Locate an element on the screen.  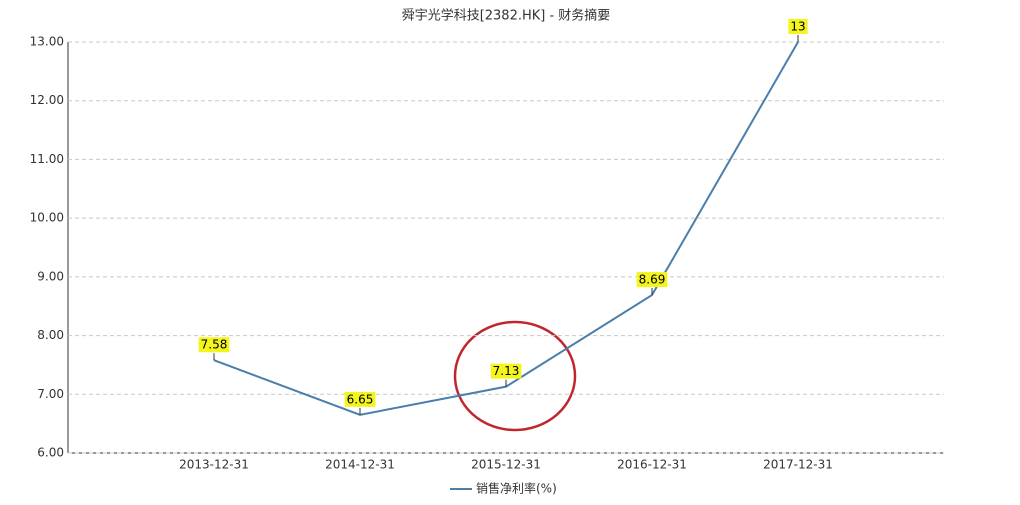
data-label: 7.13 is located at coordinates (506, 371).